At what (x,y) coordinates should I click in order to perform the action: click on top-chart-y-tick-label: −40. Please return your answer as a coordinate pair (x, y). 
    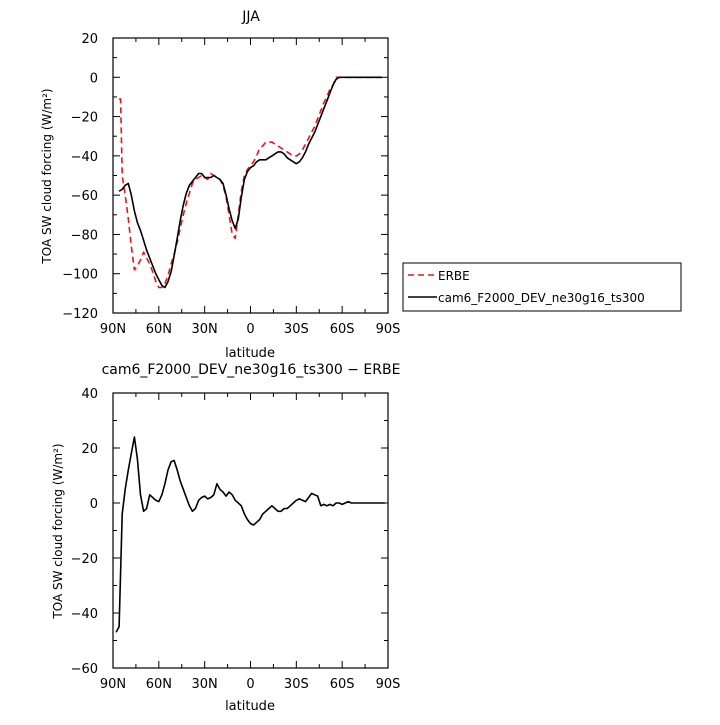
    Looking at the image, I should click on (84, 157).